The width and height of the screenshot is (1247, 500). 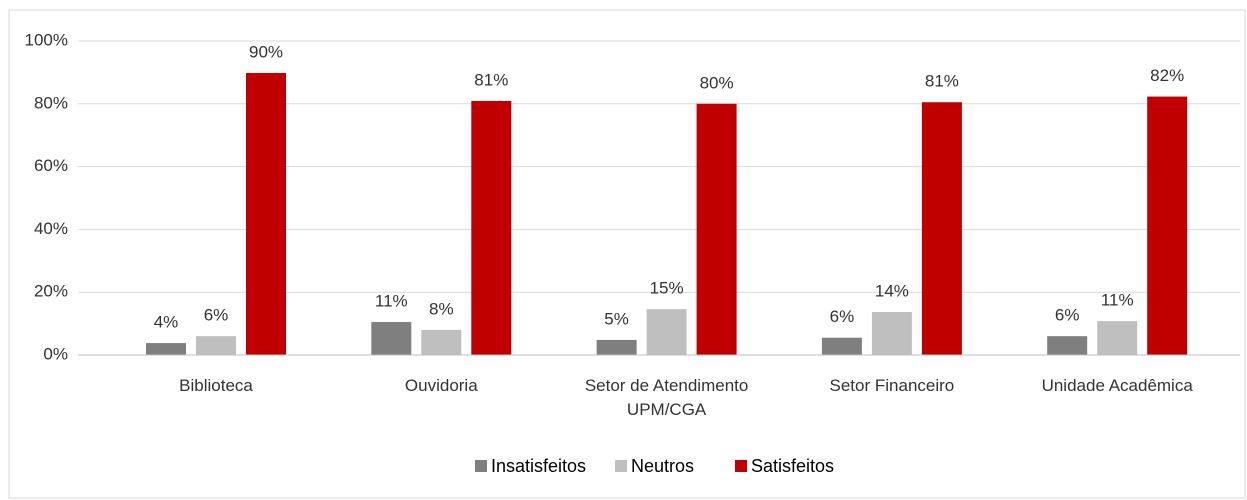 I want to click on x-tick-label: Ouvidoria, so click(x=441, y=385).